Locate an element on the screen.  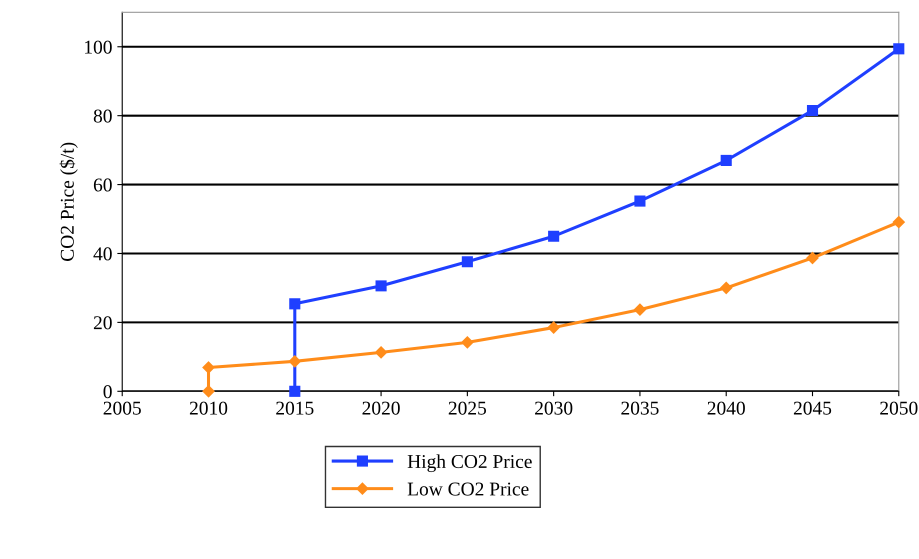
y-tick-label: 80 is located at coordinates (103, 116).